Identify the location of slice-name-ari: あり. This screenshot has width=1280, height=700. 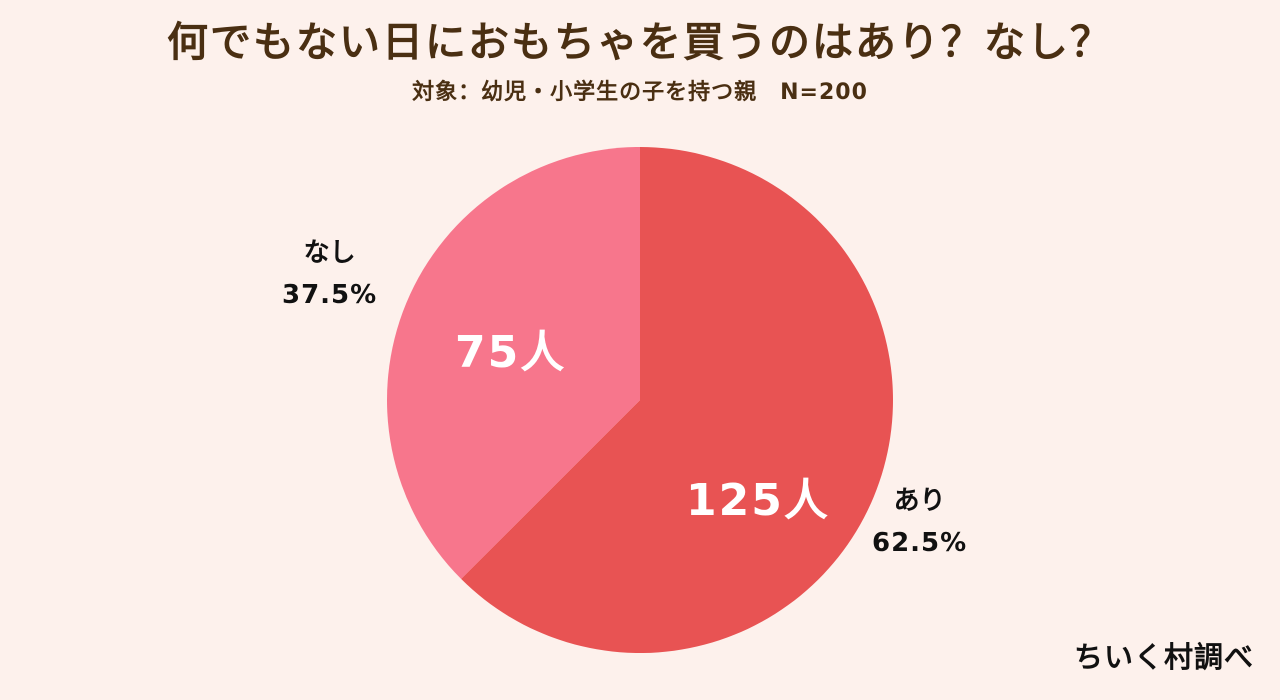
(919, 501).